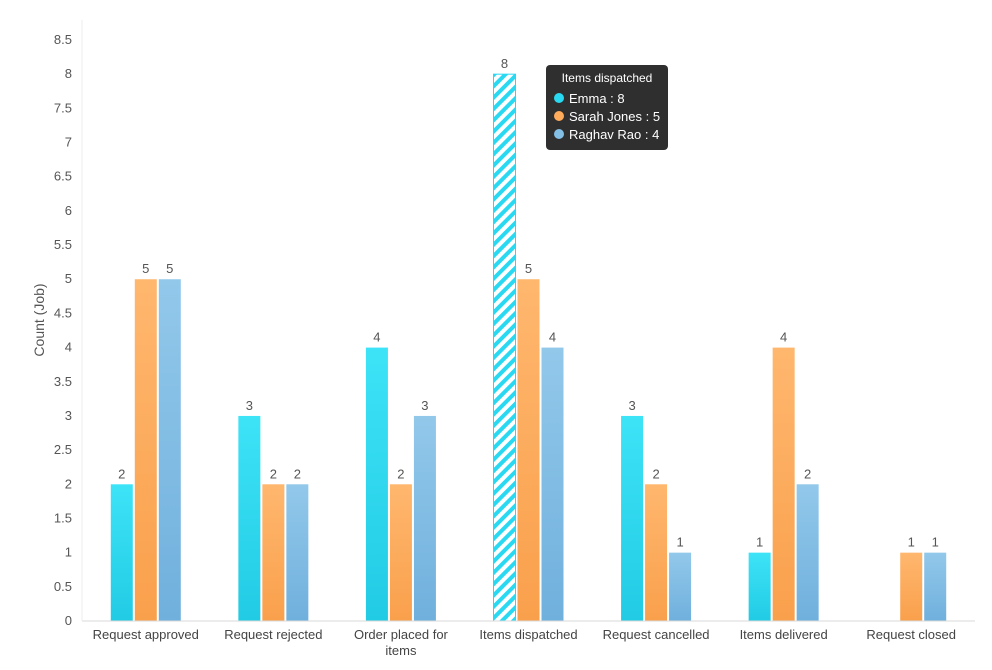 Image resolution: width=992 pixels, height=670 pixels. What do you see at coordinates (807, 552) in the screenshot?
I see `bar-raghav-rao-items-delivered` at bounding box center [807, 552].